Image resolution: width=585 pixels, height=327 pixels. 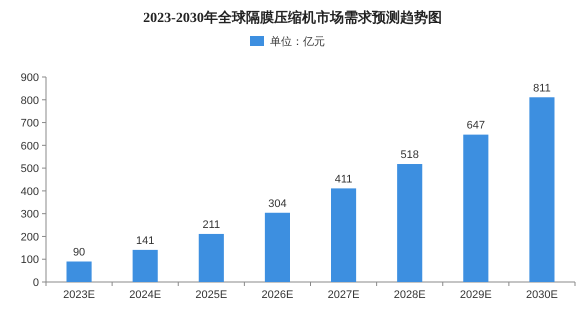 I want to click on data-label: 211, so click(x=211, y=224).